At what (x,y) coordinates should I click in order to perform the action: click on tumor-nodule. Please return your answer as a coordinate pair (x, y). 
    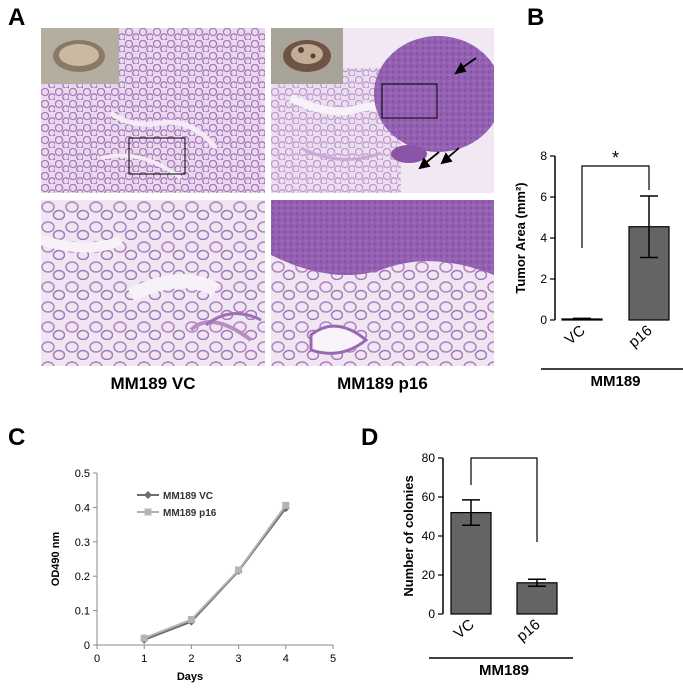
    Looking at the image, I should click on (434, 94).